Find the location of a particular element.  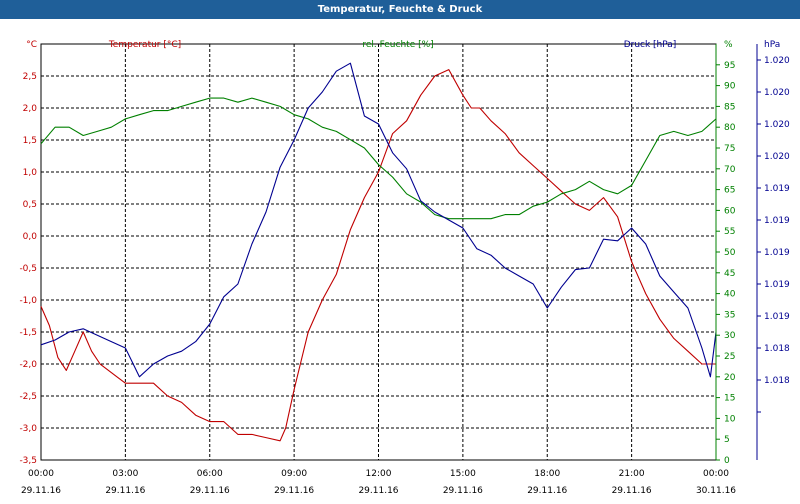

humidity-tick-label: 75 is located at coordinates (729, 149).